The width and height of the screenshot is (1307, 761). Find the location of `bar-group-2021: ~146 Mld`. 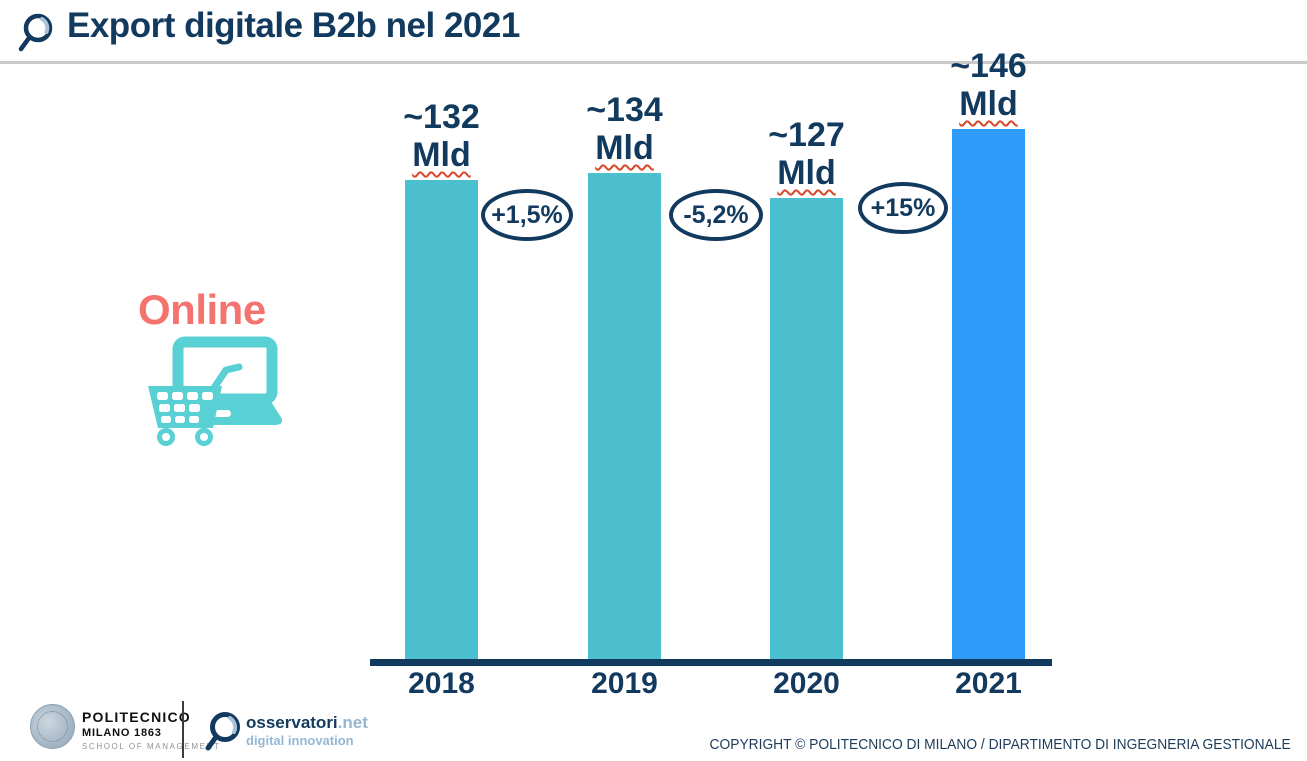

bar-group-2021: ~146 Mld is located at coordinates (988, 353).